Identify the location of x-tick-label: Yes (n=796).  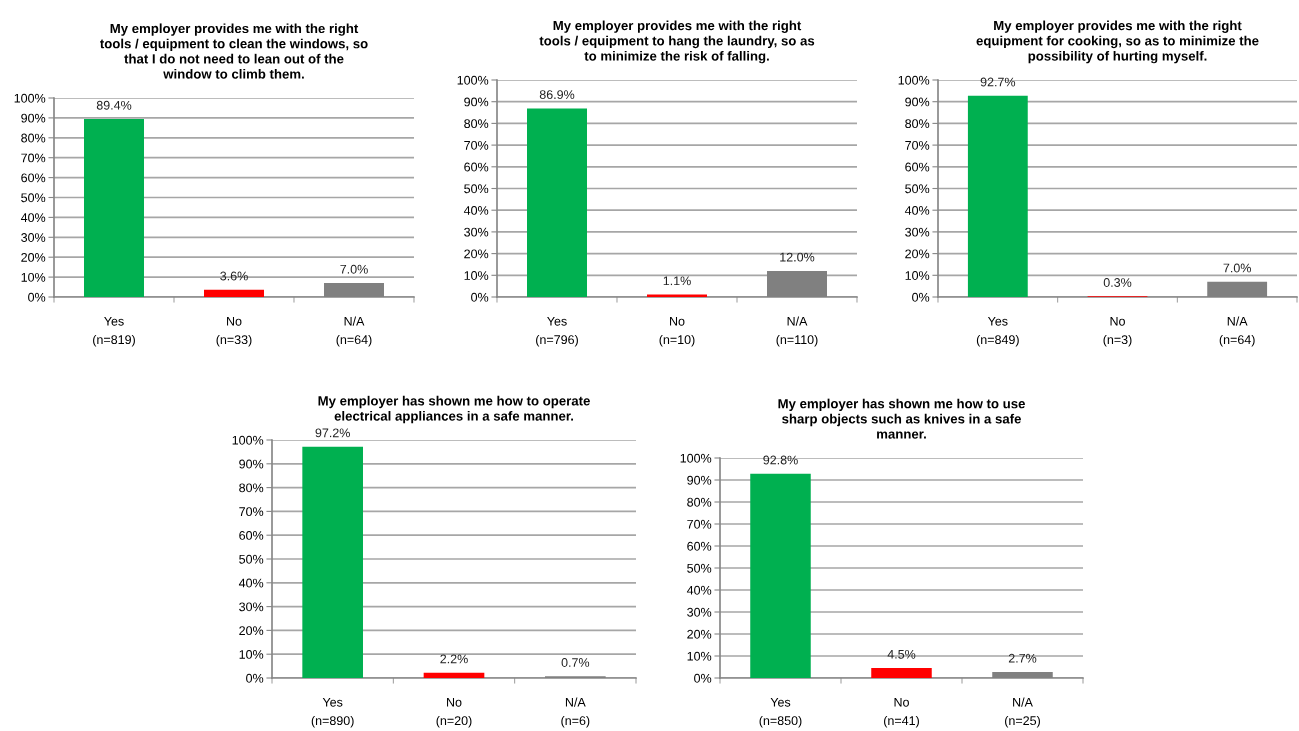
(557, 331).